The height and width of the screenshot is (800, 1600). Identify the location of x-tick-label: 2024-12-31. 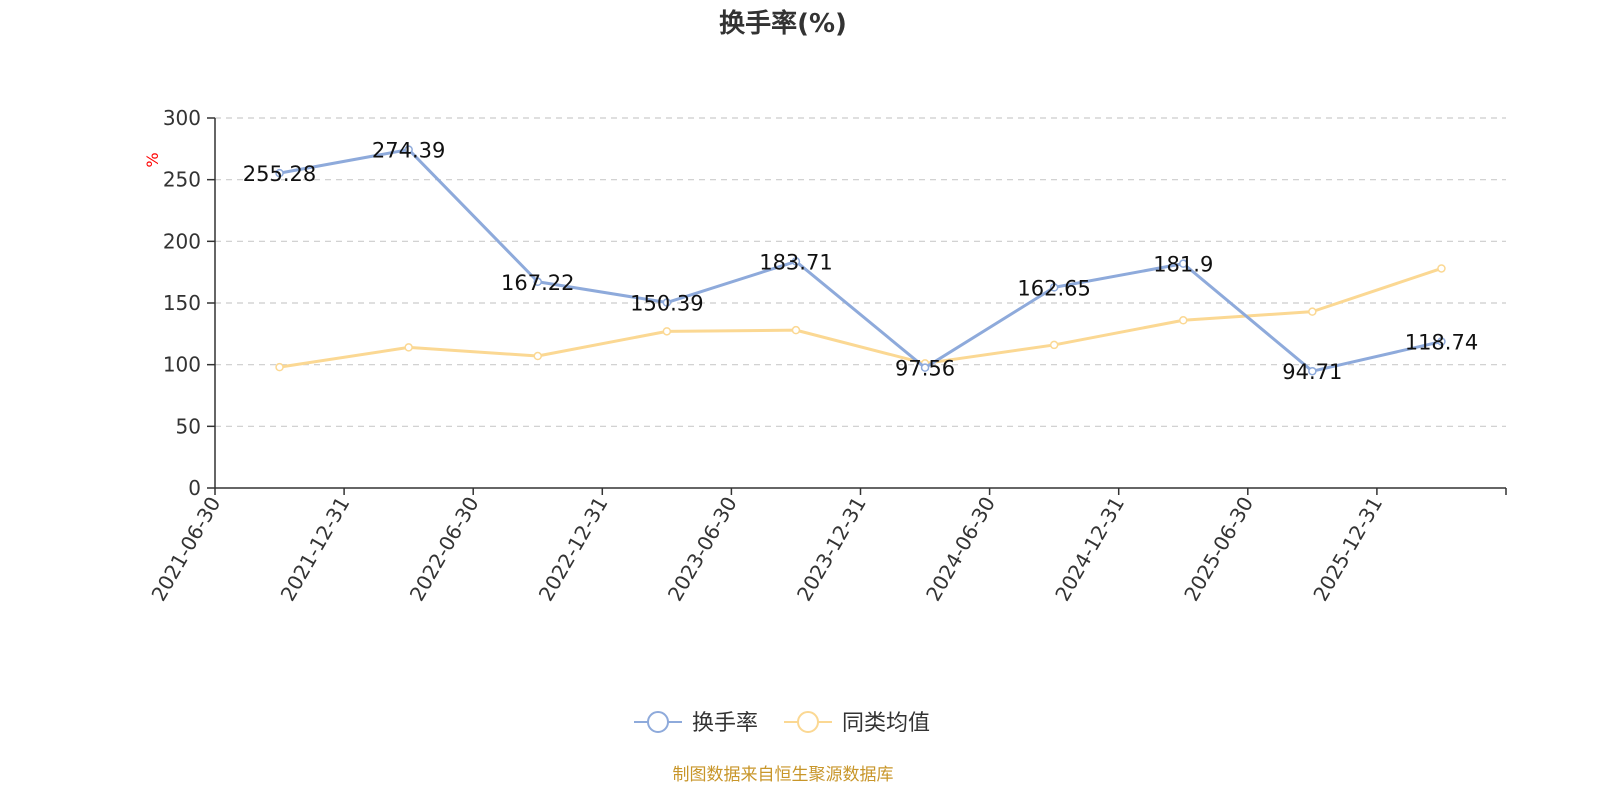
(1089, 549).